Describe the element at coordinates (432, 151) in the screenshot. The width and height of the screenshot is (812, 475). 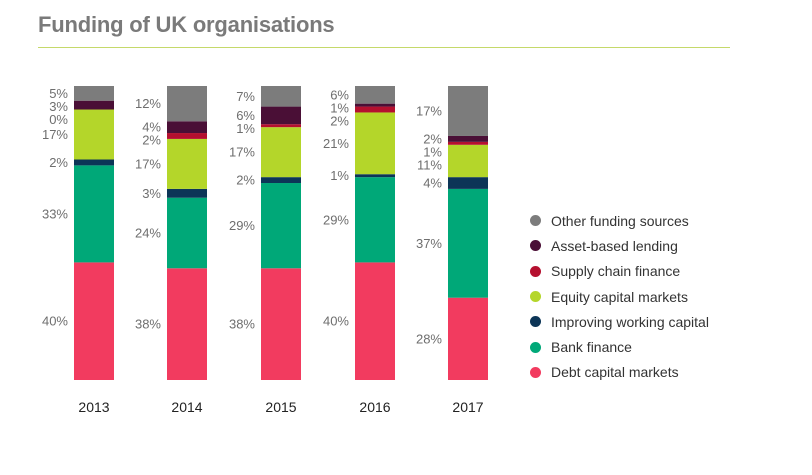
I see `data-label-supply-chain-finance-2017: 1%` at that location.